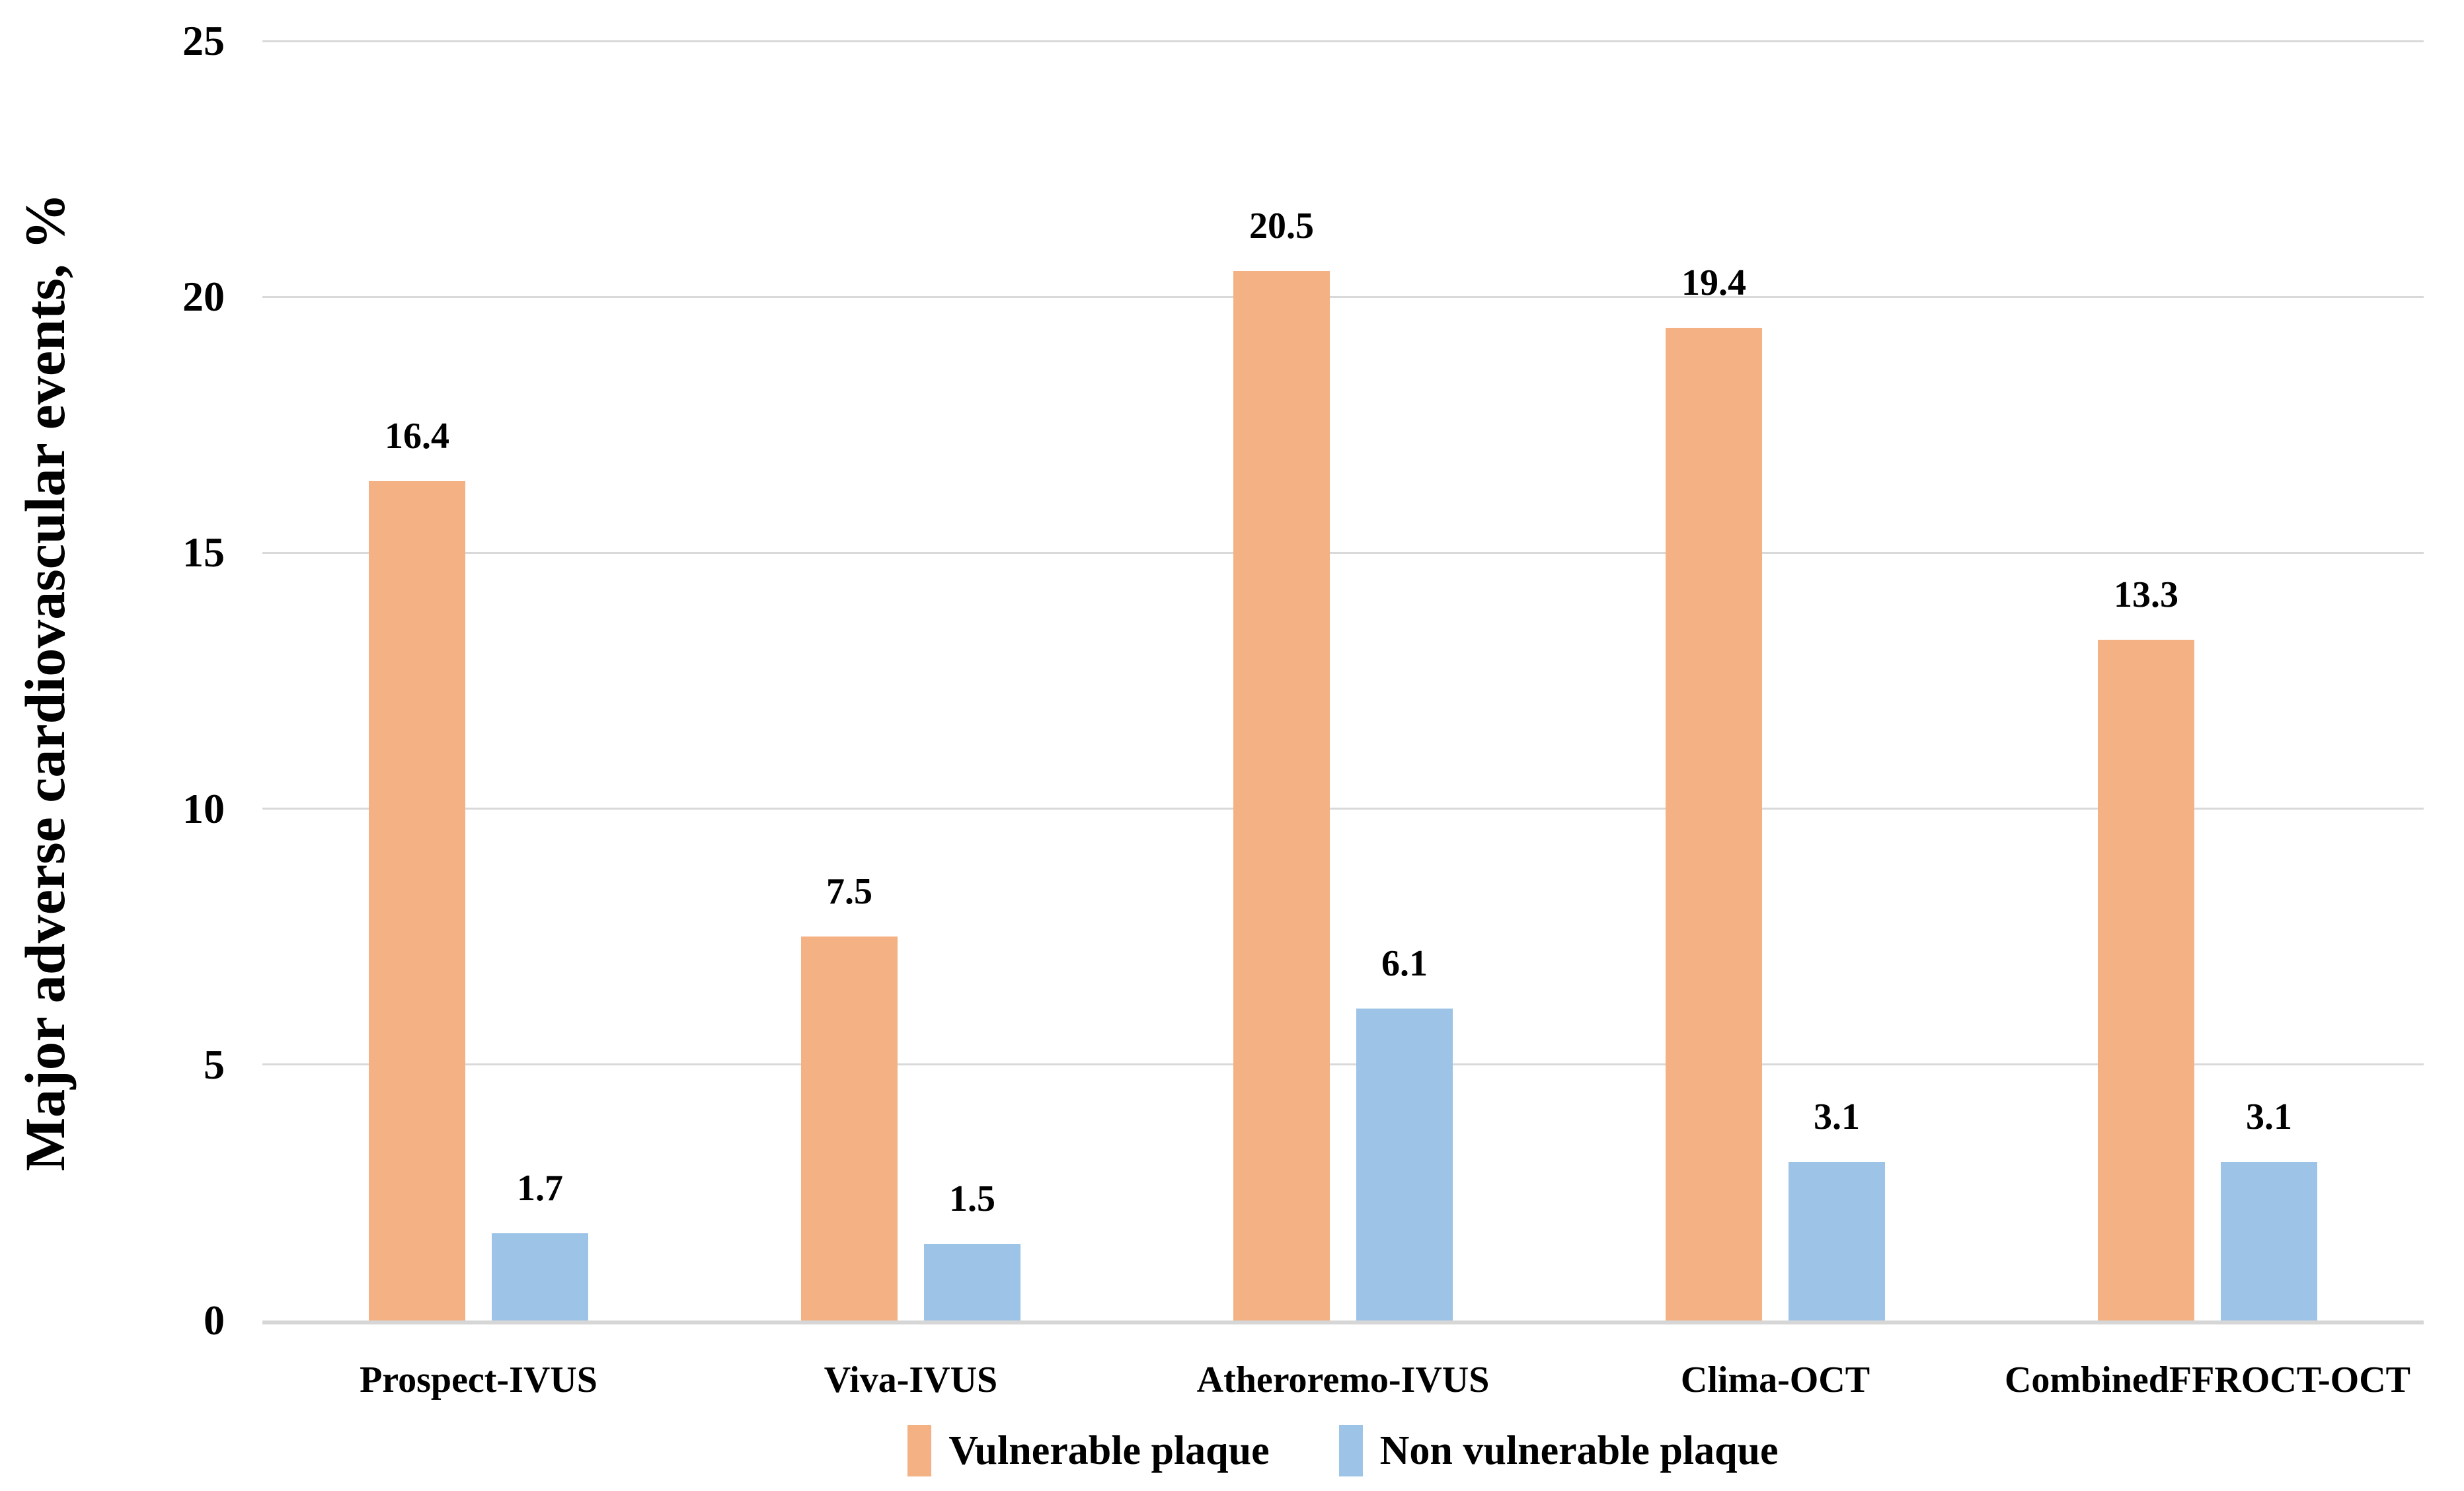 The width and height of the screenshot is (2464, 1491). Describe the element at coordinates (1713, 282) in the screenshot. I see `value-label-vulnerable-3: 19.4` at that location.